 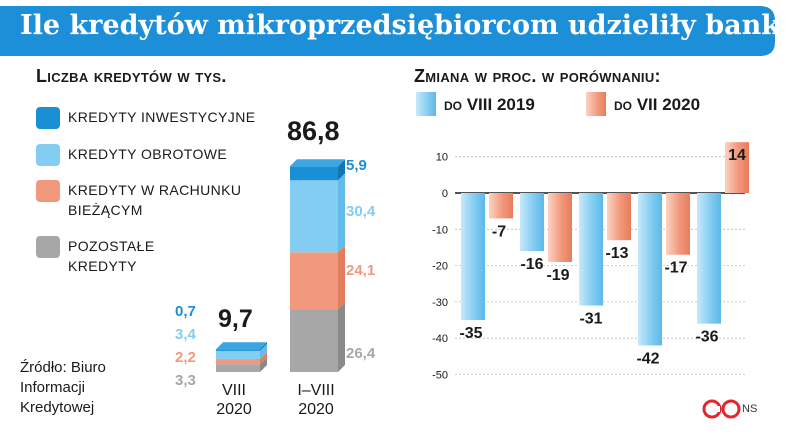 What do you see at coordinates (440, 303) in the screenshot?
I see `y-tick-label-4: -30` at bounding box center [440, 303].